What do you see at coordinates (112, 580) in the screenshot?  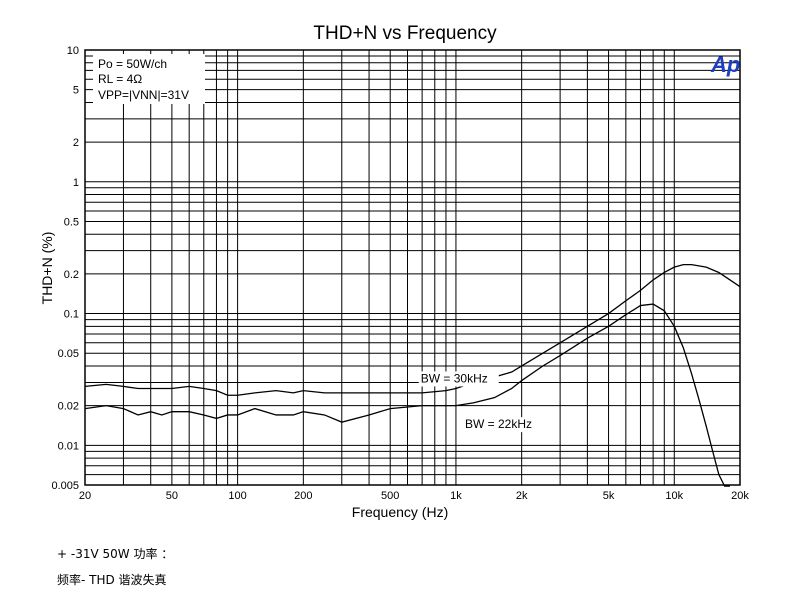 I see `caption-line-2: 频率- THD 谐波失真` at bounding box center [112, 580].